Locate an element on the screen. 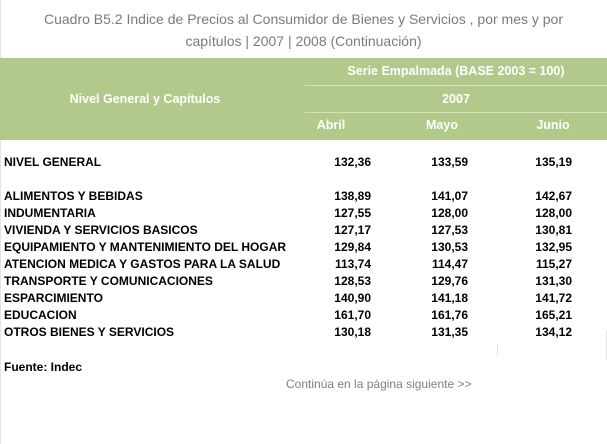  table-row: NIVEL GENERAL 132,36 133,59 135,19 is located at coordinates (303, 162).